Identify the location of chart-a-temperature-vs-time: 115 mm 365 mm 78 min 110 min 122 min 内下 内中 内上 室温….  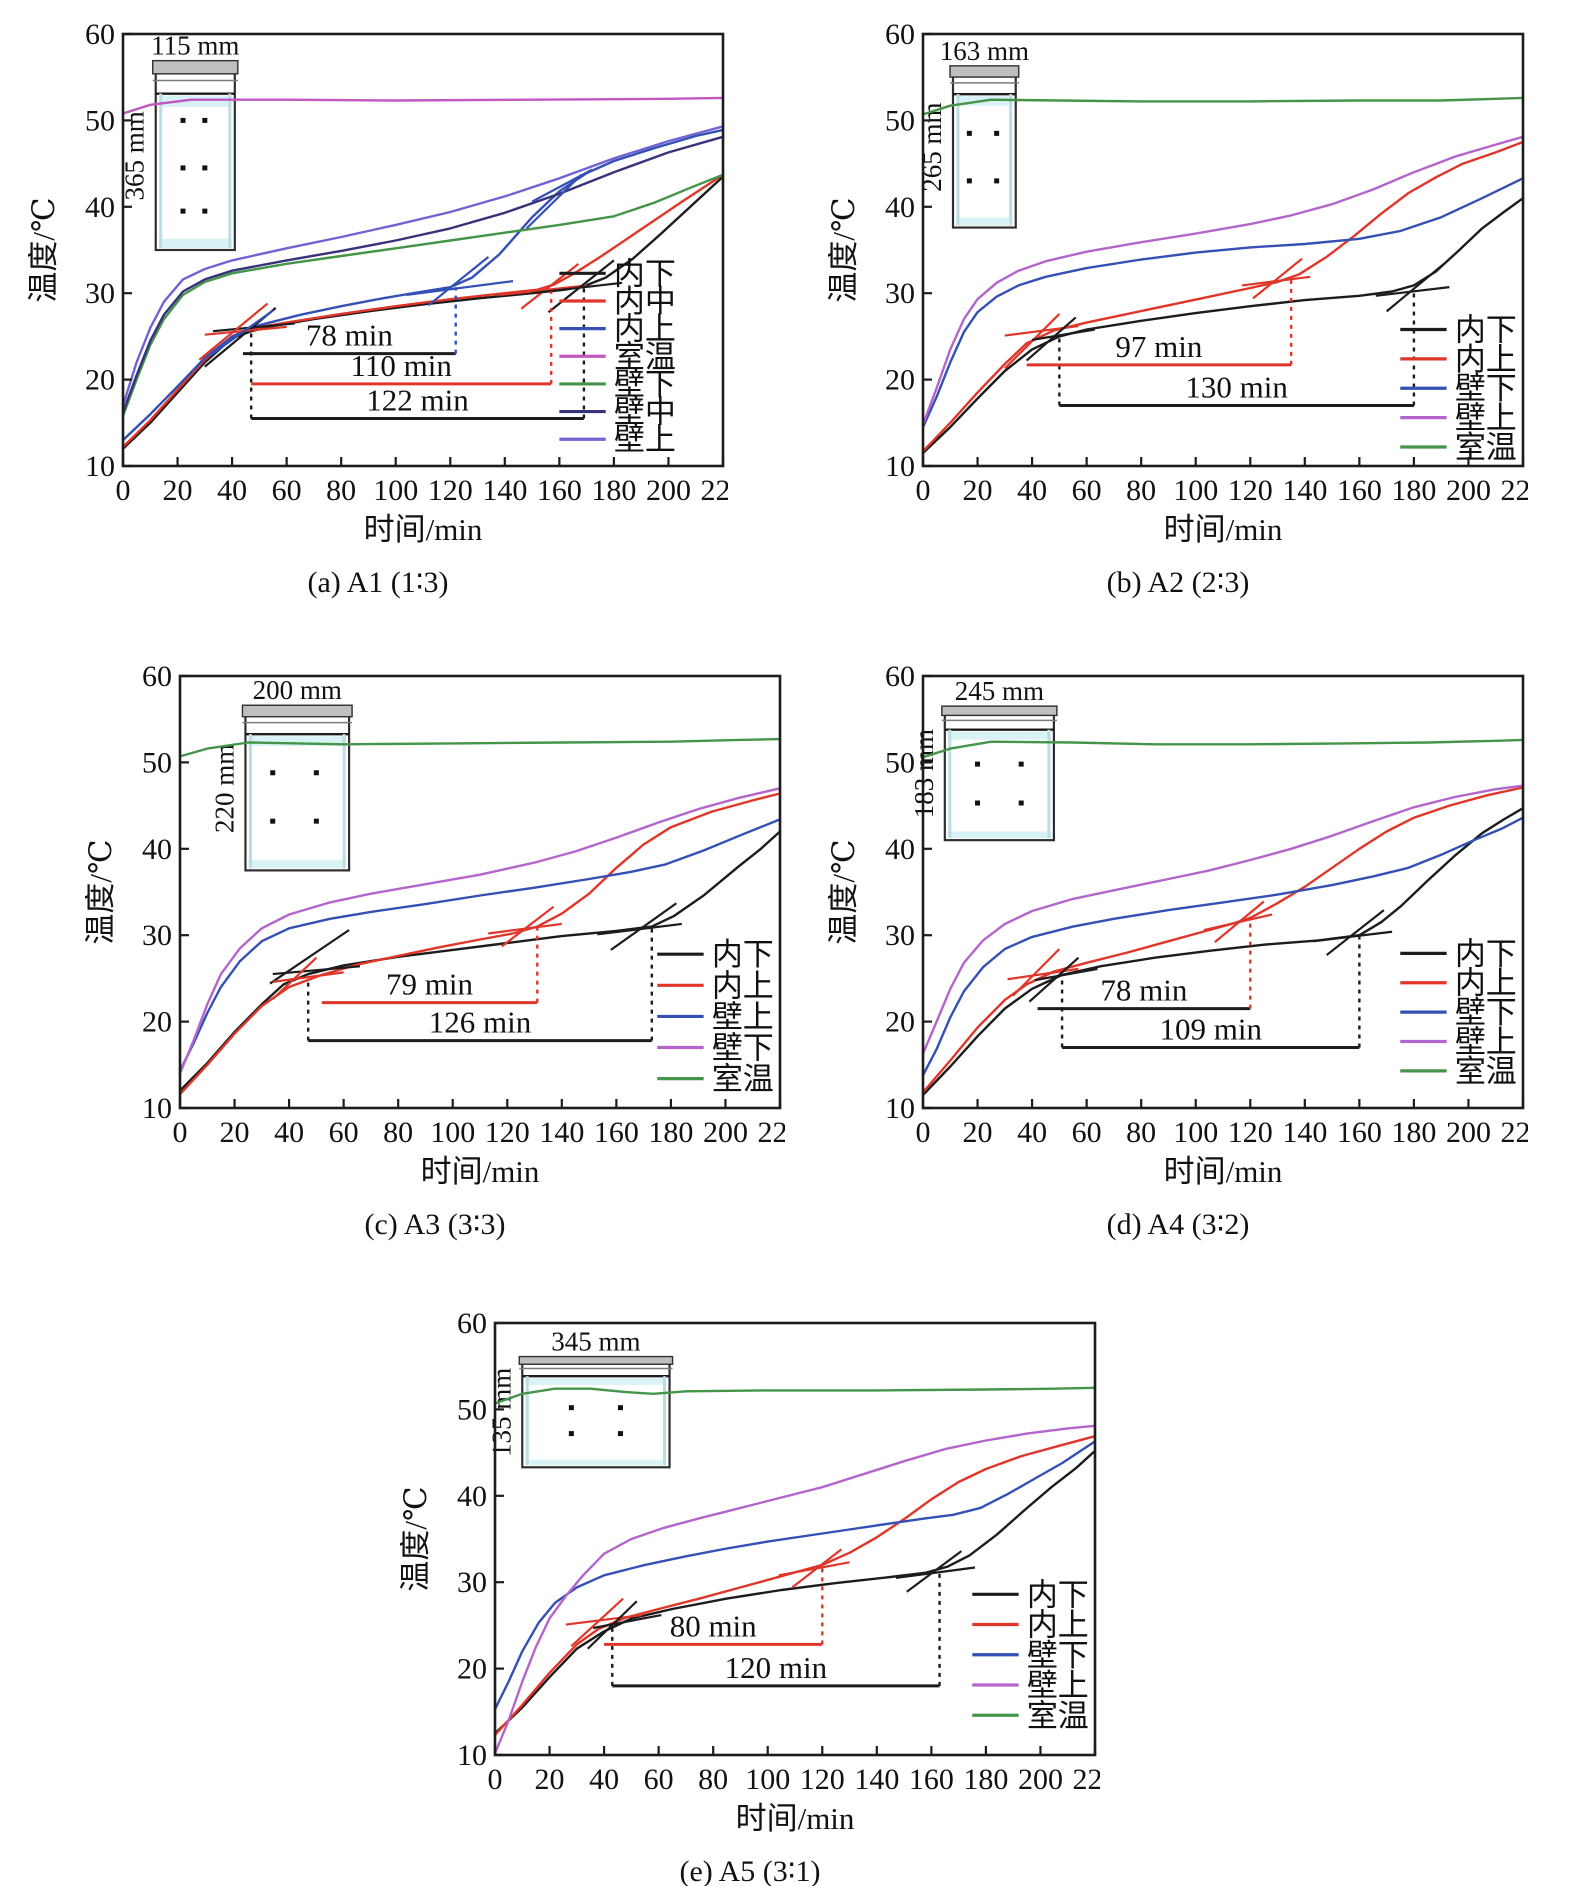
(386, 303).